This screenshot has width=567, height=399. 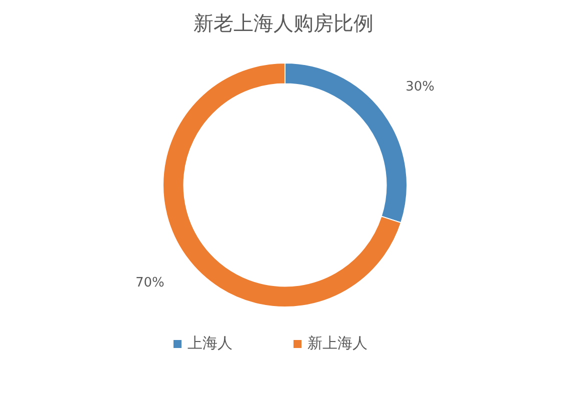 I want to click on data-label: 70%, so click(x=149, y=283).